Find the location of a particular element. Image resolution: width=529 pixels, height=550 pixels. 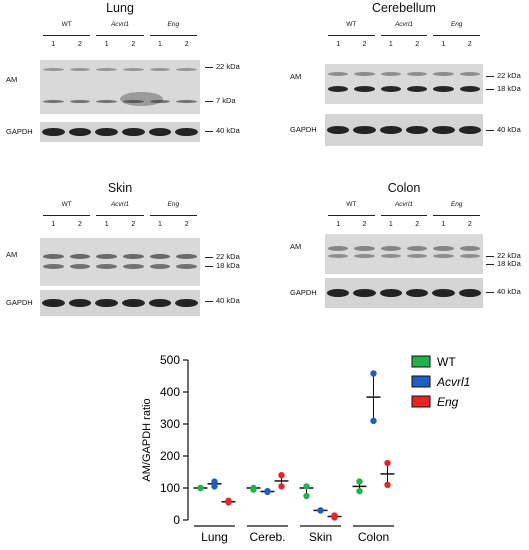

cerebellum-am-marker: 22 kDa is located at coordinates (509, 75).